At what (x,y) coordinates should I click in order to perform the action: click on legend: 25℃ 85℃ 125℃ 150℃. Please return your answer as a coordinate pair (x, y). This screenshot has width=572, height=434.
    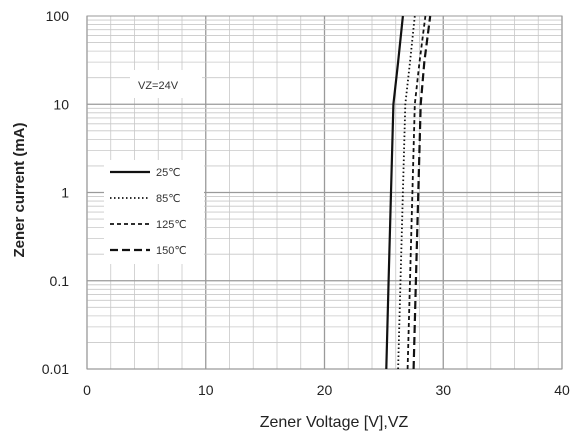
    Looking at the image, I should click on (154, 212).